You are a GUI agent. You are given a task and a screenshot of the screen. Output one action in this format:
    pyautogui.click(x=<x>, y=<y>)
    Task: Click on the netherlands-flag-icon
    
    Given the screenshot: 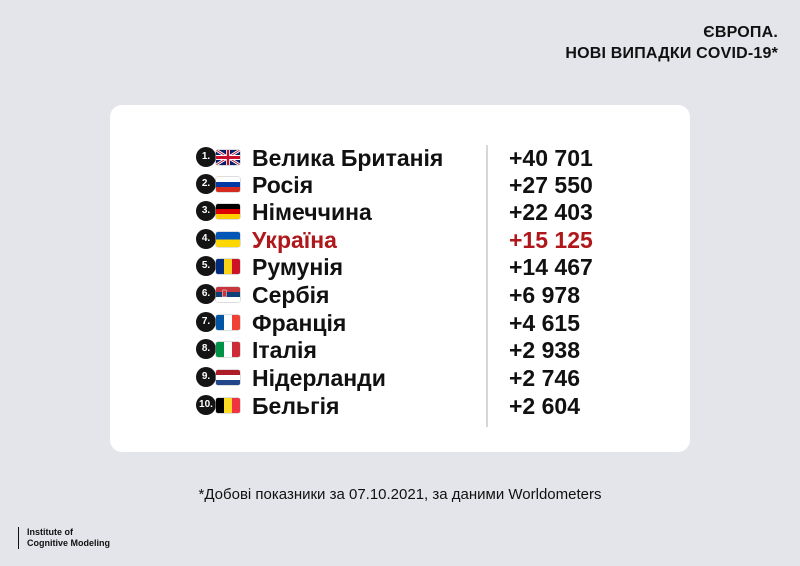 What is the action you would take?
    pyautogui.click(x=228, y=377)
    